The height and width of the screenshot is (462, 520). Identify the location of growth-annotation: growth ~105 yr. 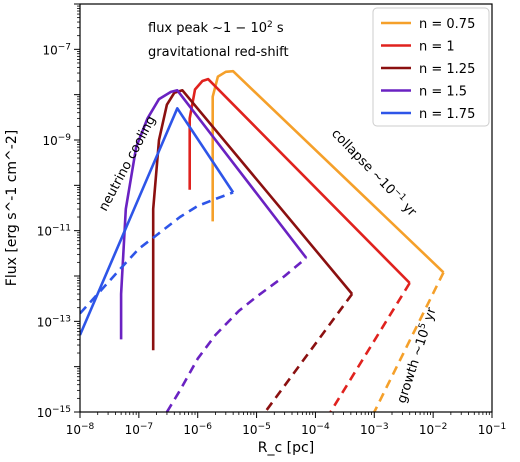
(417, 355).